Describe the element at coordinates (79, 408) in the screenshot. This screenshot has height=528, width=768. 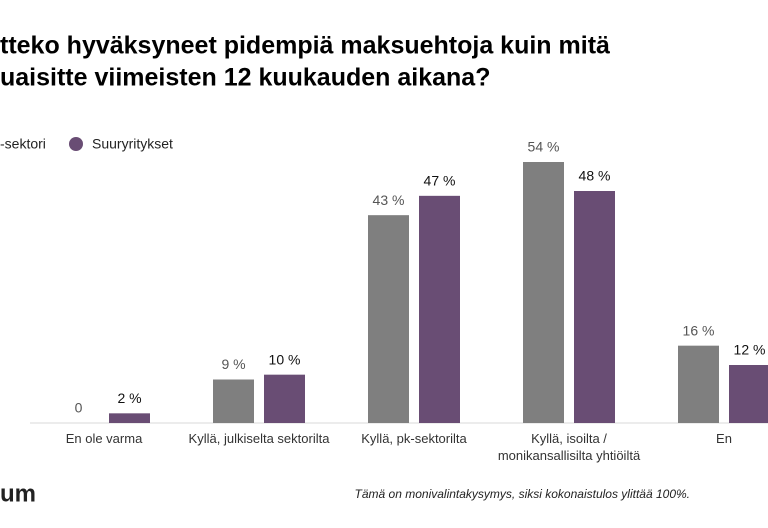
I see `value-label: 0` at that location.